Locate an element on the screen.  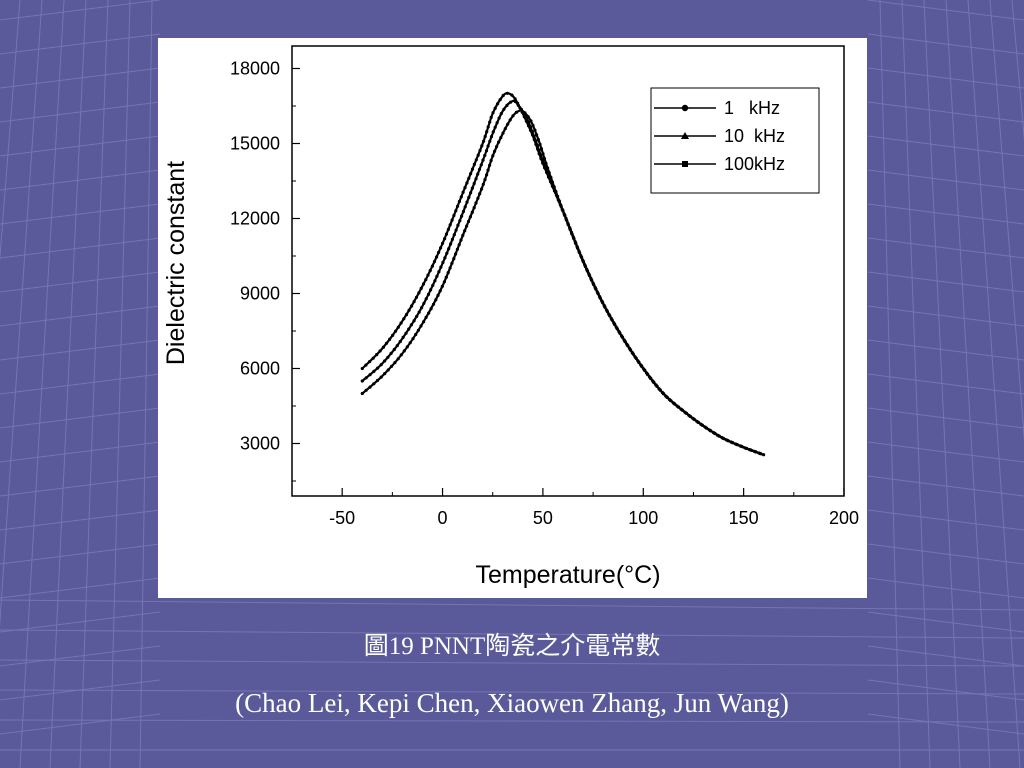
y-tick-label: 6000 is located at coordinates (260, 369).